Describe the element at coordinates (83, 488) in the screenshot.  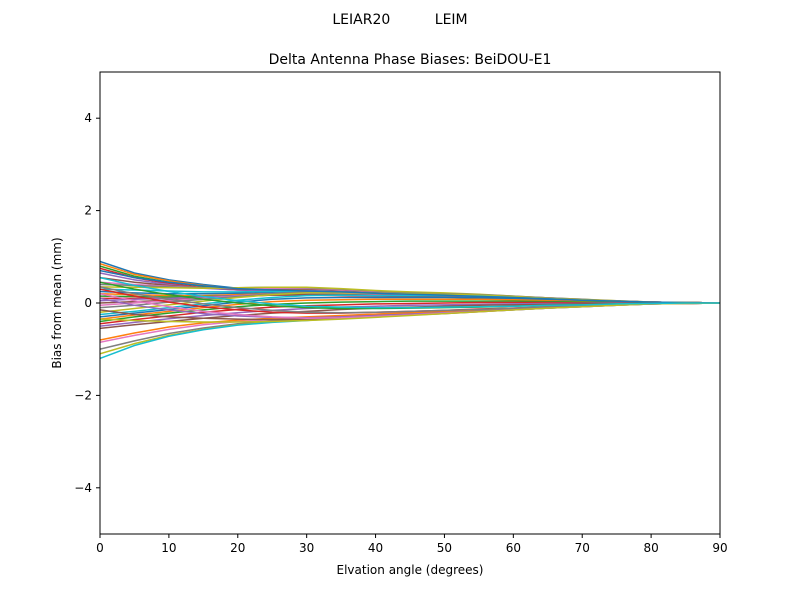
I see `y-tick-label: −4` at that location.